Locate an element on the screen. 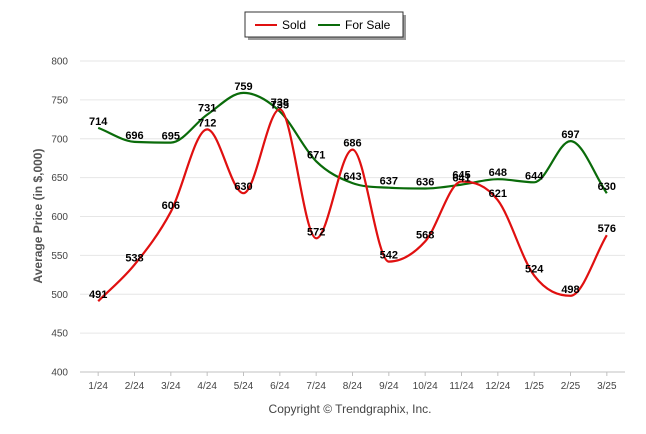 The image size is (646, 434). y-tick-label: 700 is located at coordinates (59, 139).